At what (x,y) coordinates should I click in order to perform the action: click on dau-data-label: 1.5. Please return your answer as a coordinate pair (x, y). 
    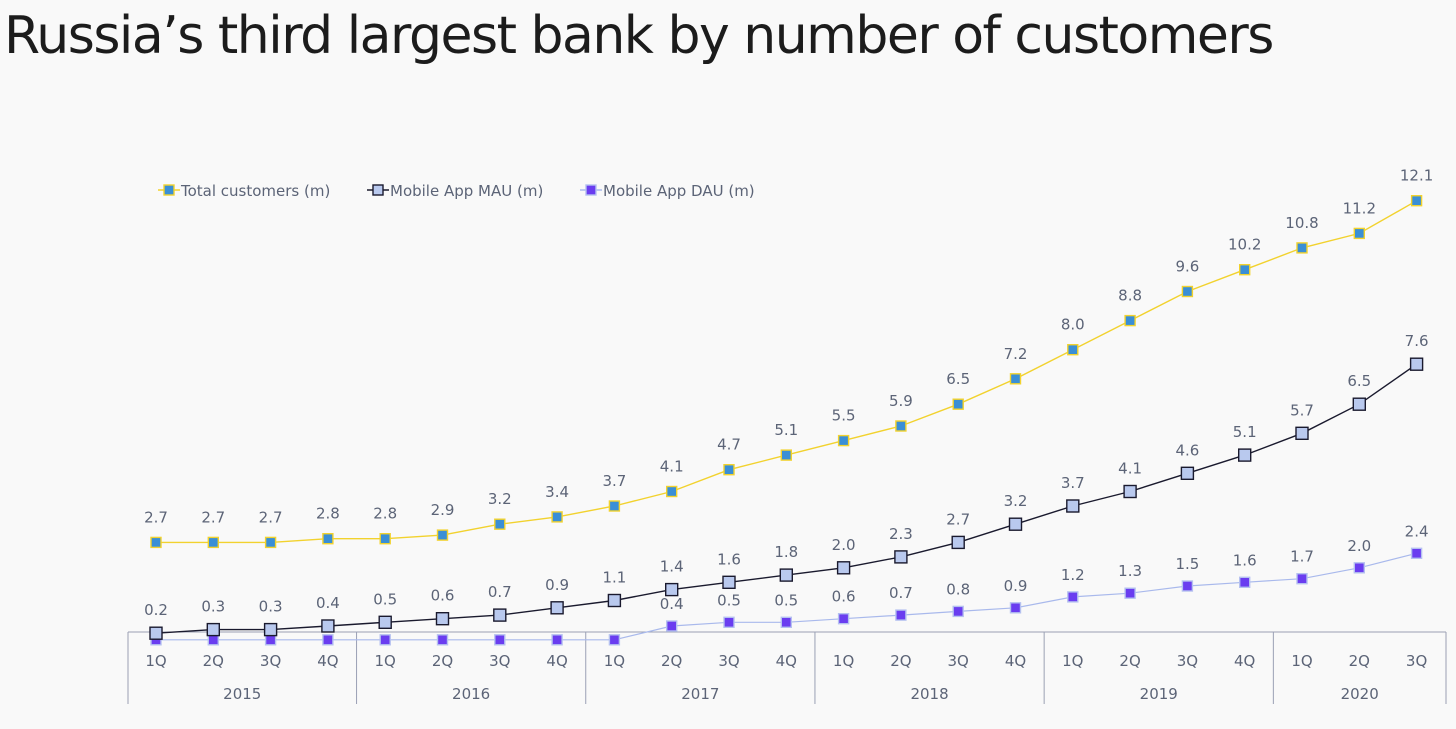
    Looking at the image, I should click on (1187, 564).